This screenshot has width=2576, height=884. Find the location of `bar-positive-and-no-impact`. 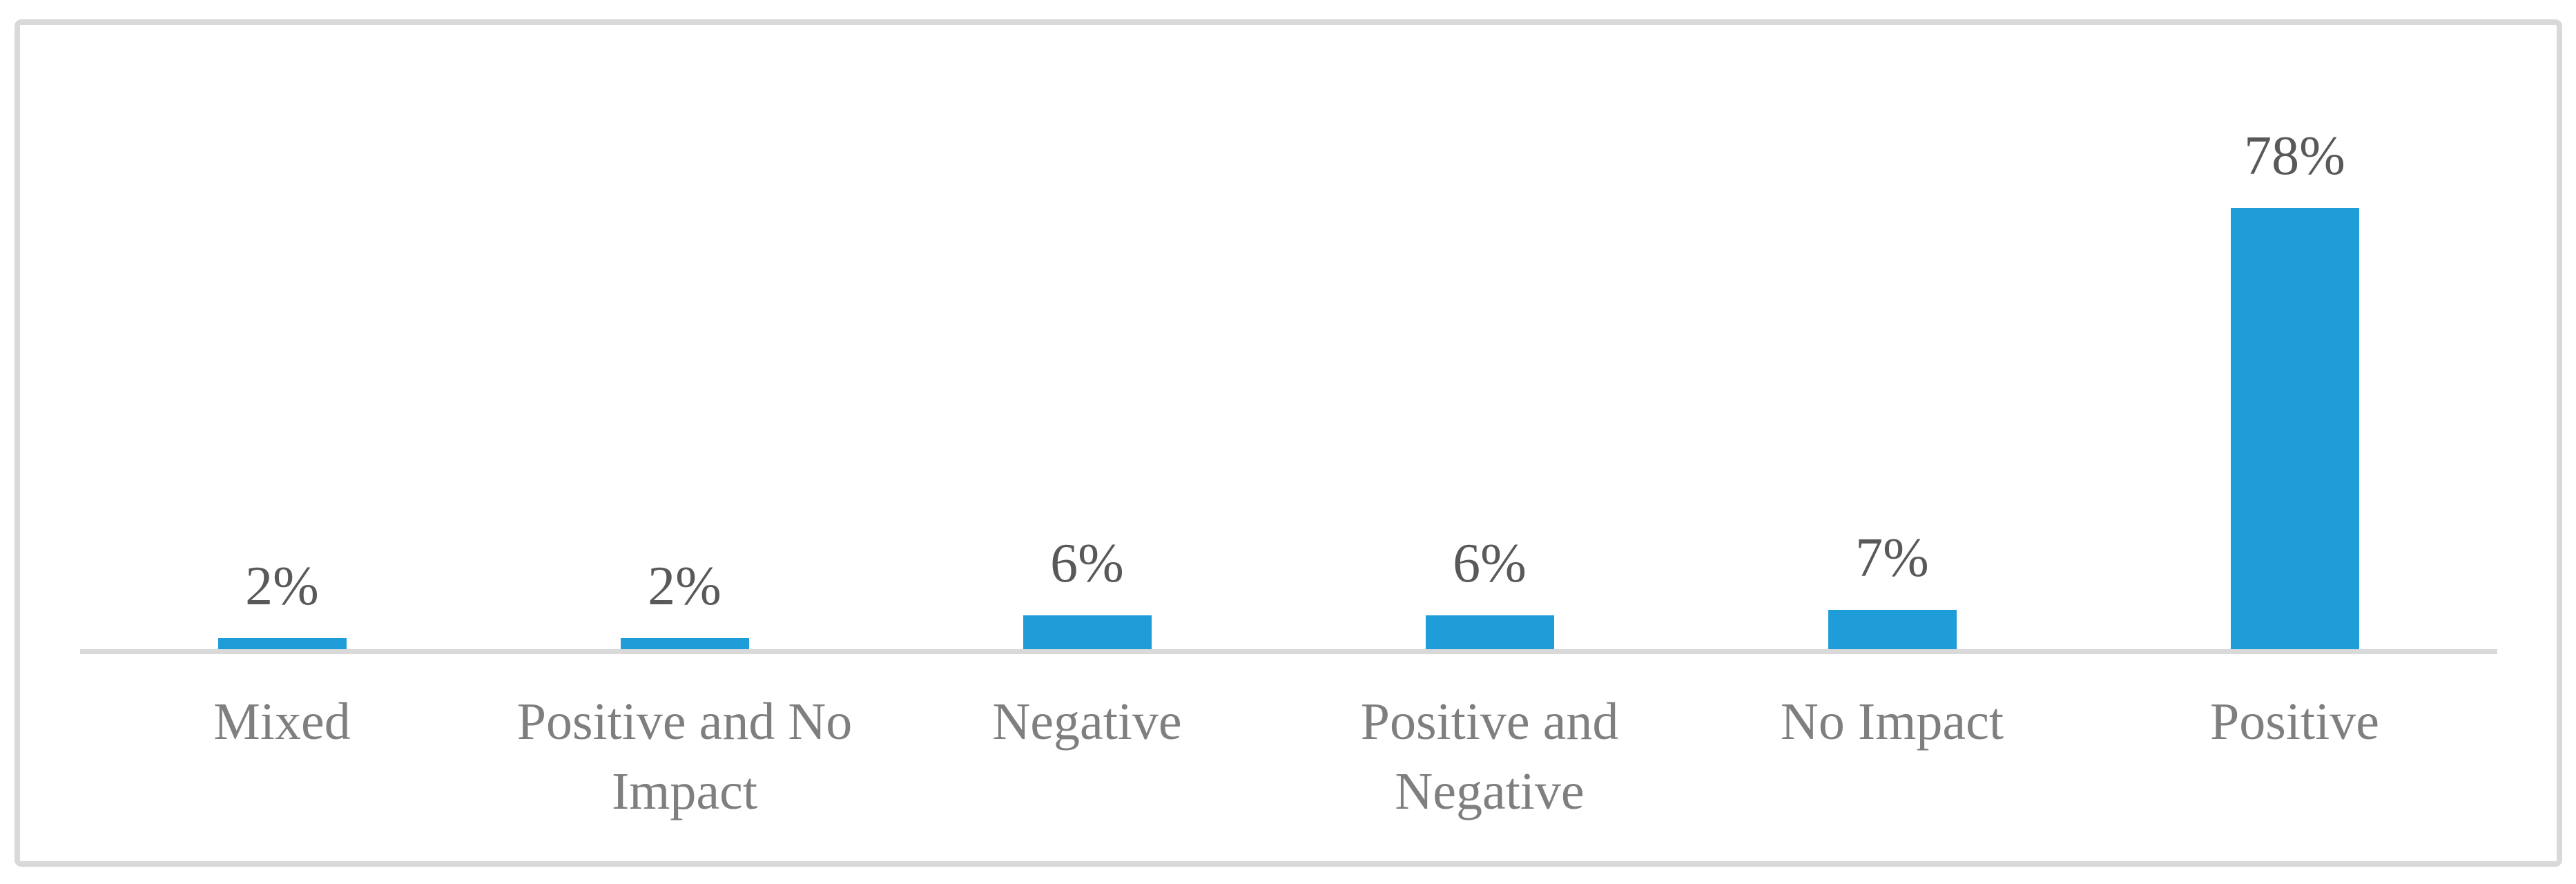

bar-positive-and-no-impact is located at coordinates (685, 643).